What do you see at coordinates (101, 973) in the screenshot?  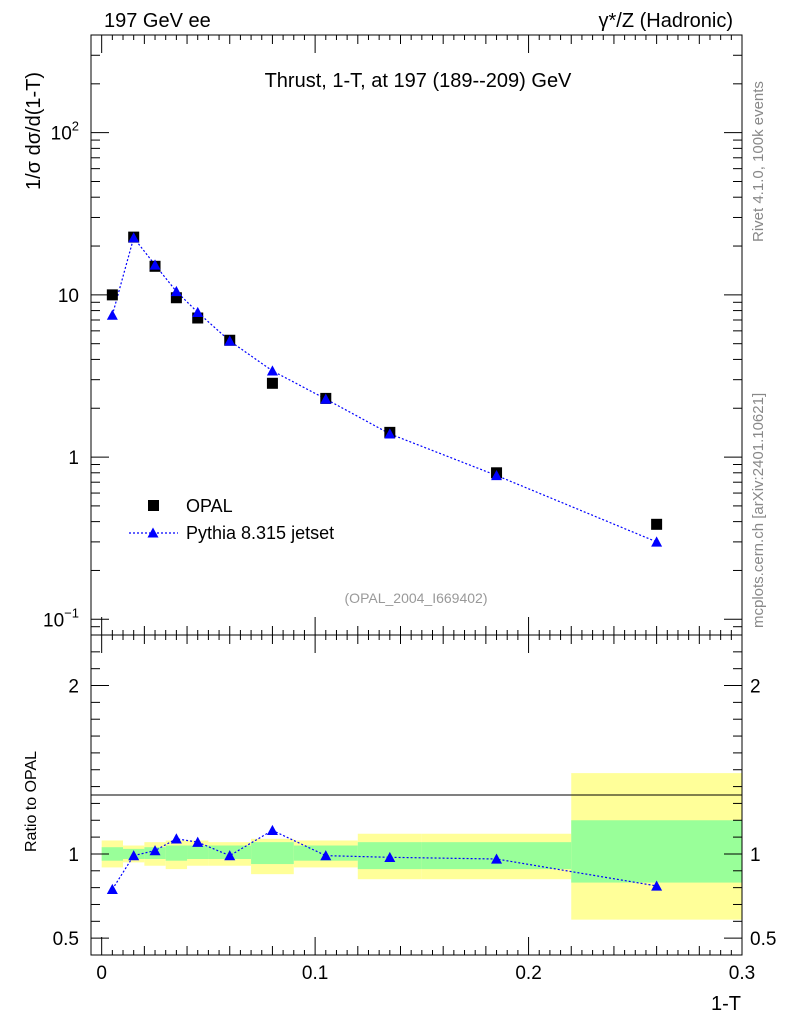 I see `x-tick-label: 0` at bounding box center [101, 973].